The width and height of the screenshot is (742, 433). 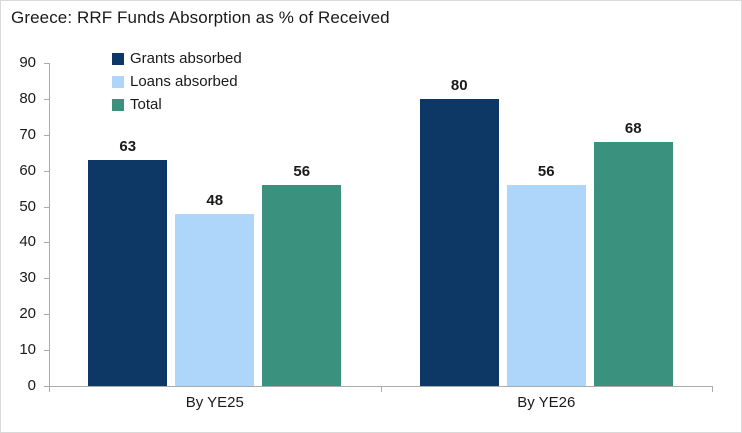 I want to click on y-tick-label: 80, so click(x=27, y=98).